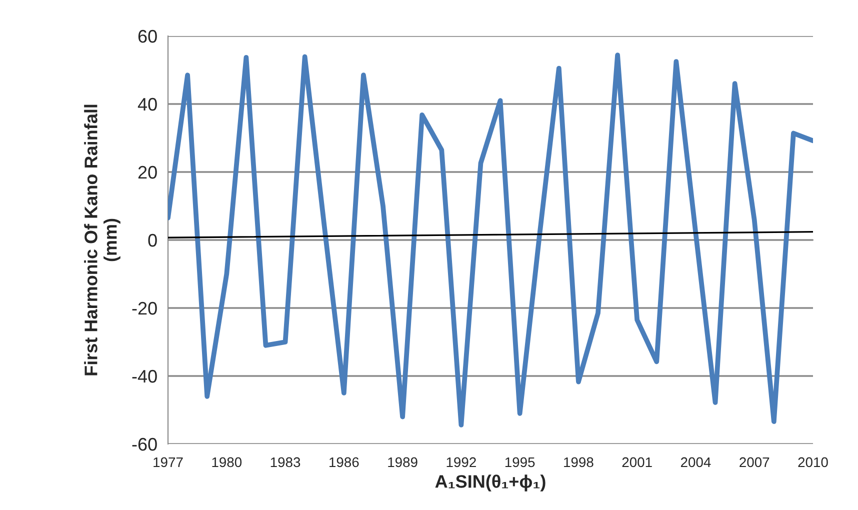  Describe the element at coordinates (168, 462) in the screenshot. I see `x-tick-label: 1977` at that location.